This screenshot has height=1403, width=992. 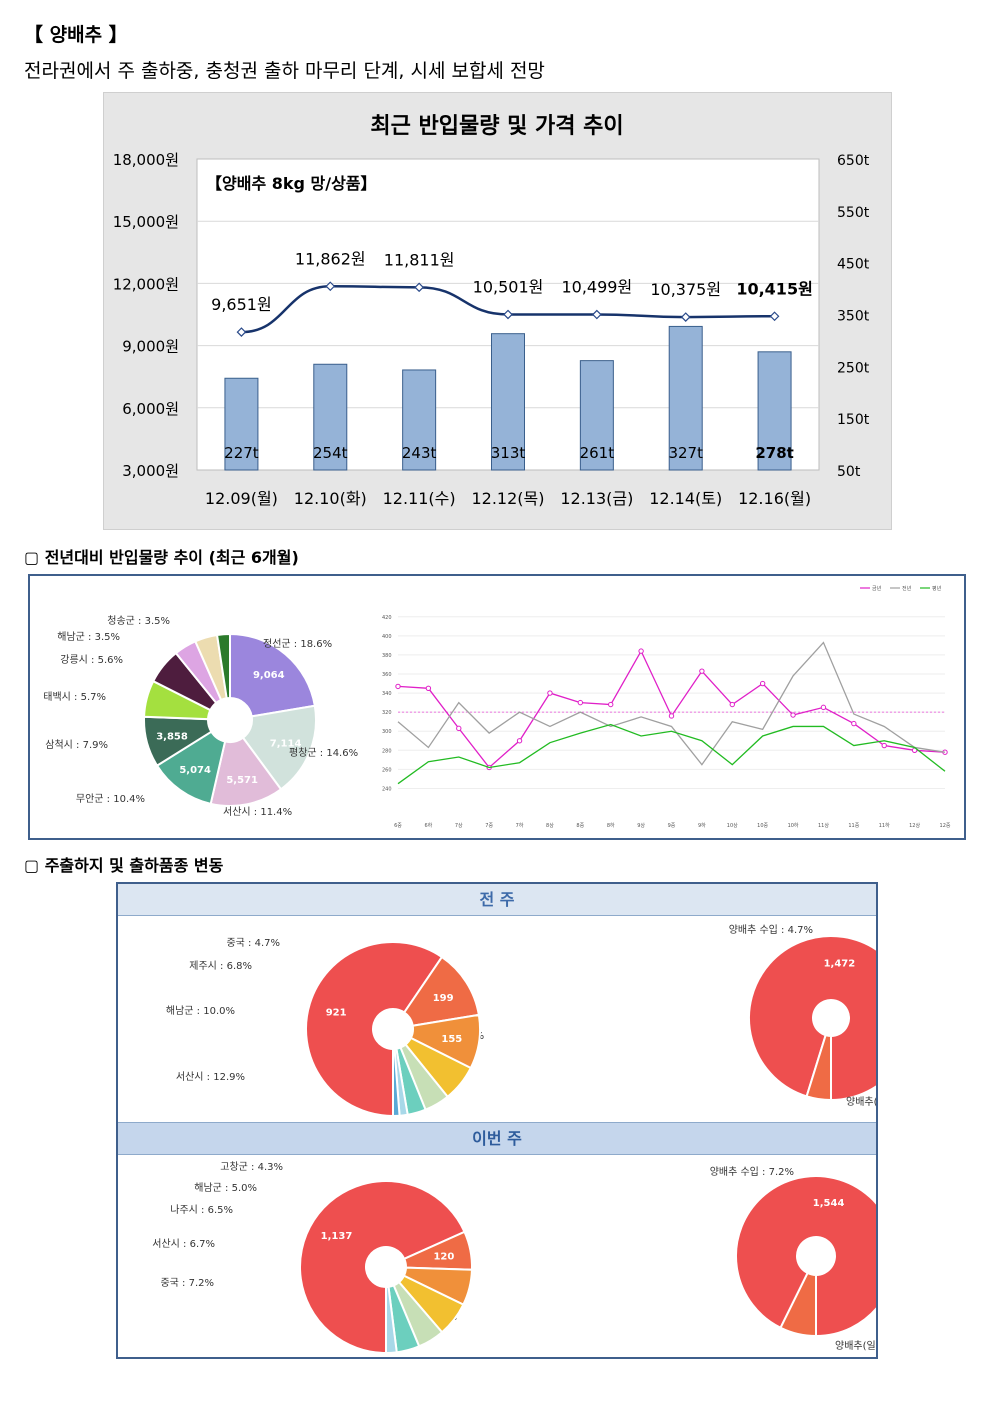 I want to click on pie-slice-value: 921, so click(x=336, y=1013).